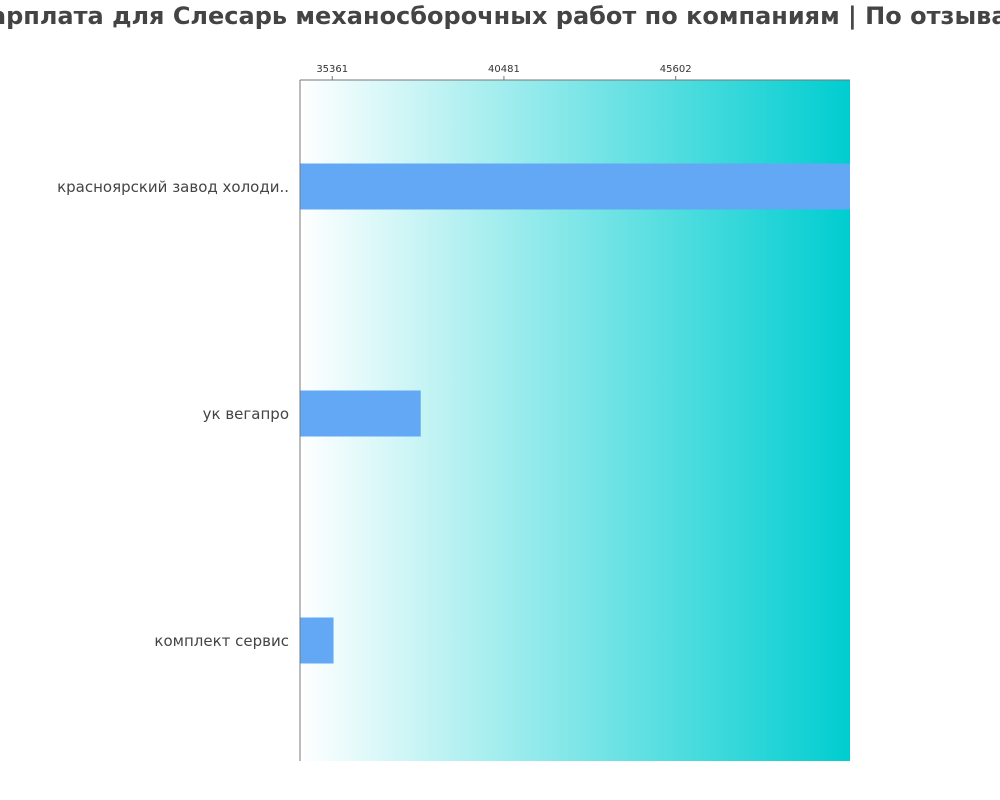 This screenshot has width=1000, height=800. I want to click on category-label: комплект сервис, so click(221, 641).